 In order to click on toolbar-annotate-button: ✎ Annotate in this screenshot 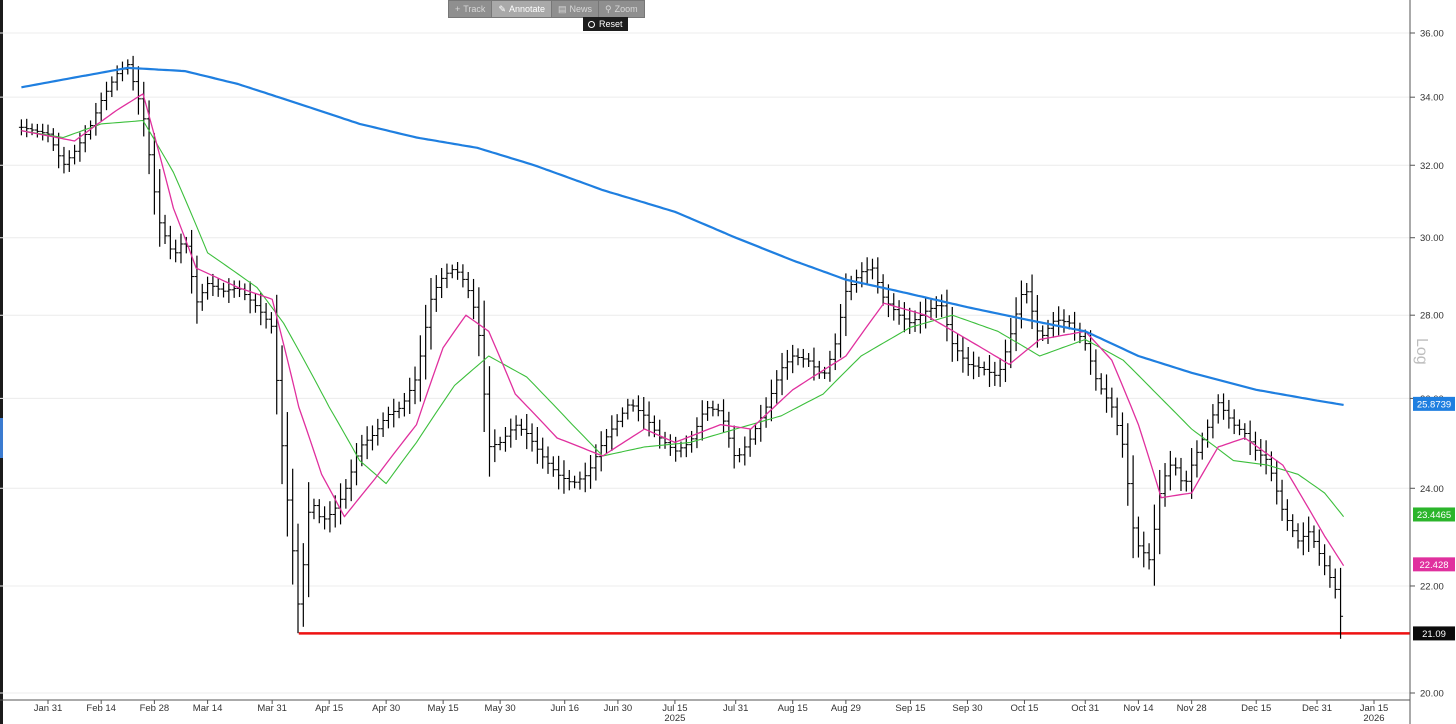, I will do `click(522, 9)`.